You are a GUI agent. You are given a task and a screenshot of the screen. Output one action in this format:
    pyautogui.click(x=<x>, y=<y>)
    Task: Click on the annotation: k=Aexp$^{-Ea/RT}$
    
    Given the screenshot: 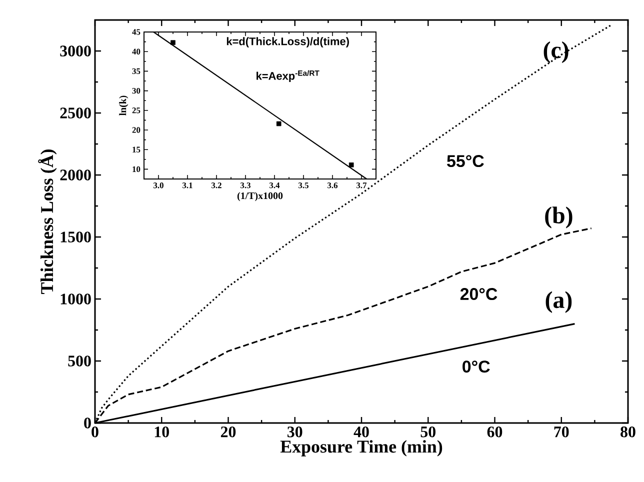 What is the action you would take?
    pyautogui.click(x=288, y=76)
    